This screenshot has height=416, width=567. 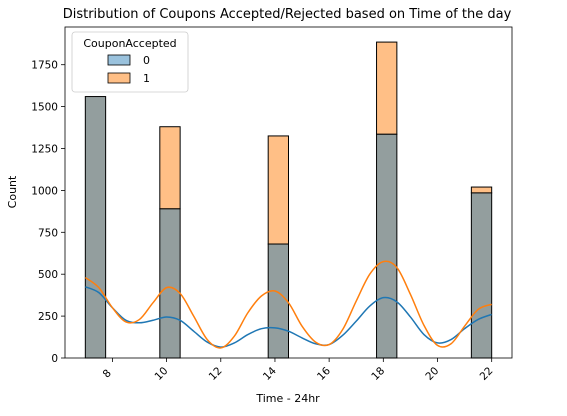 I want to click on x-axis-label: Time - 24hr, so click(x=287, y=398).